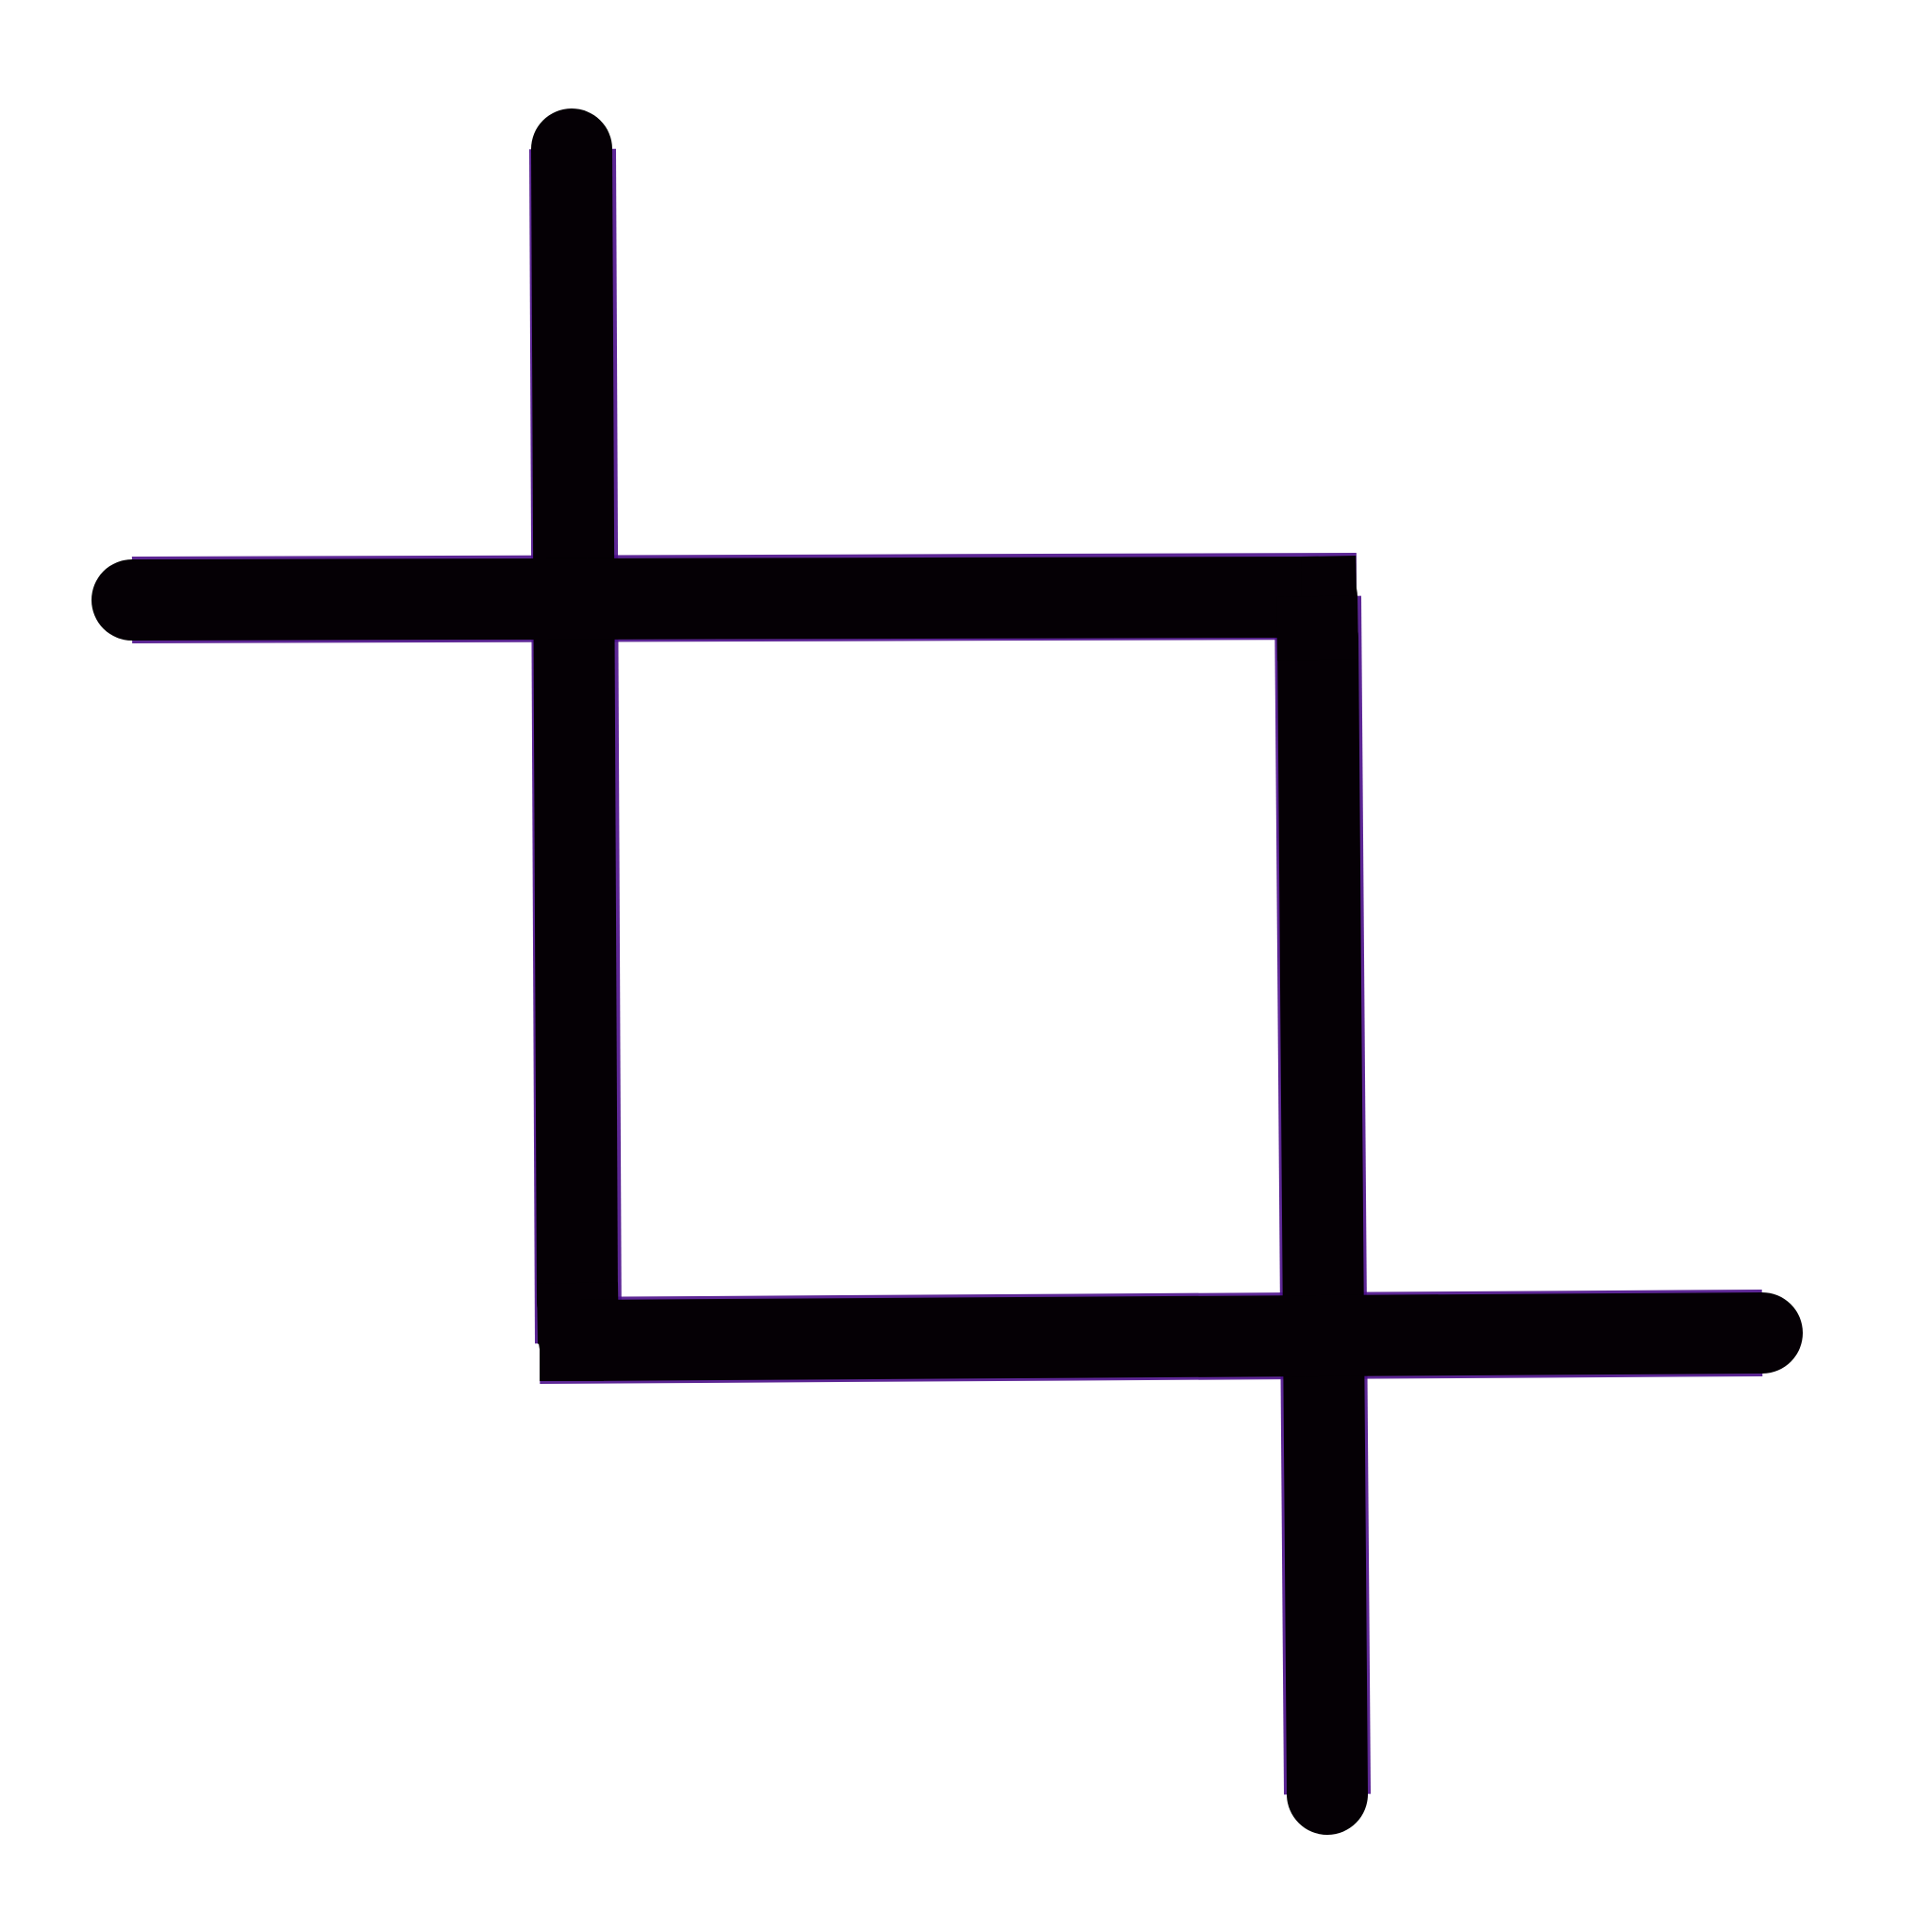  I want to click on right-vertical-top-square, so click(1317, 628).